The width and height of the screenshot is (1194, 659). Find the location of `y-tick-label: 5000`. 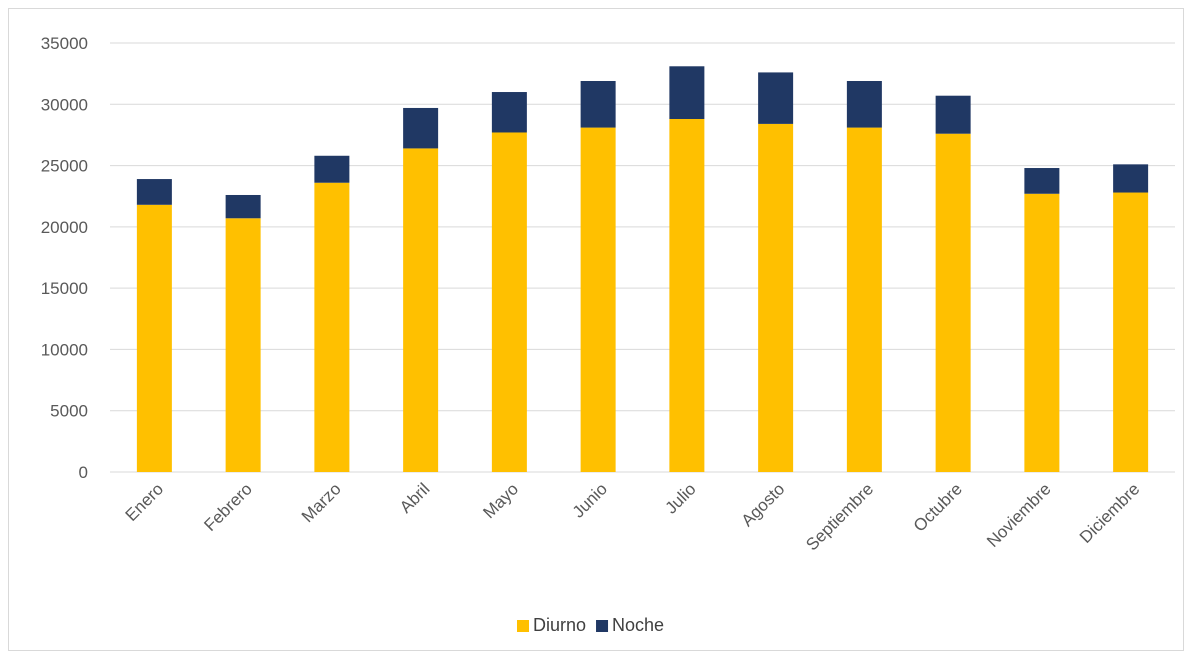

y-tick-label: 5000 is located at coordinates (69, 411).